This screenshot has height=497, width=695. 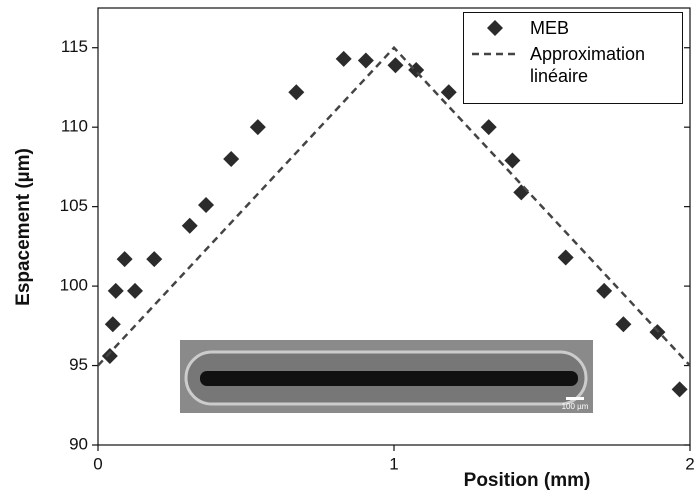 I want to click on x-tick-label: 1, so click(x=393, y=463).